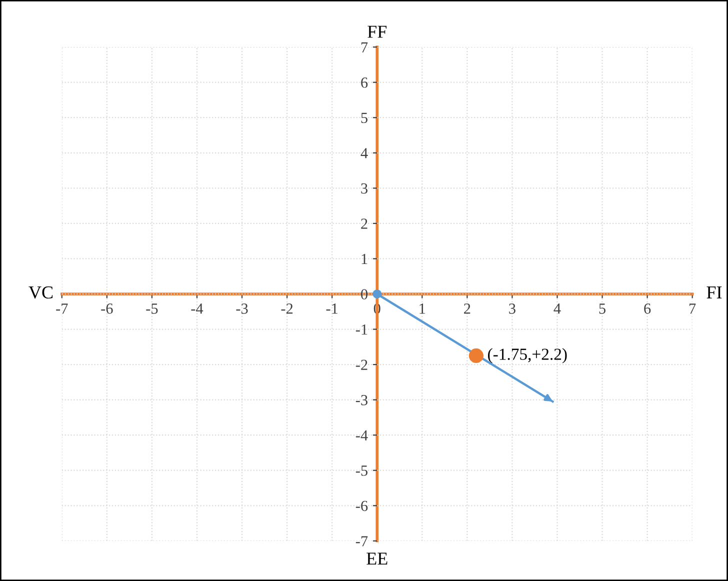 The image size is (728, 581). What do you see at coordinates (365, 259) in the screenshot?
I see `y-tick-label: 1` at bounding box center [365, 259].